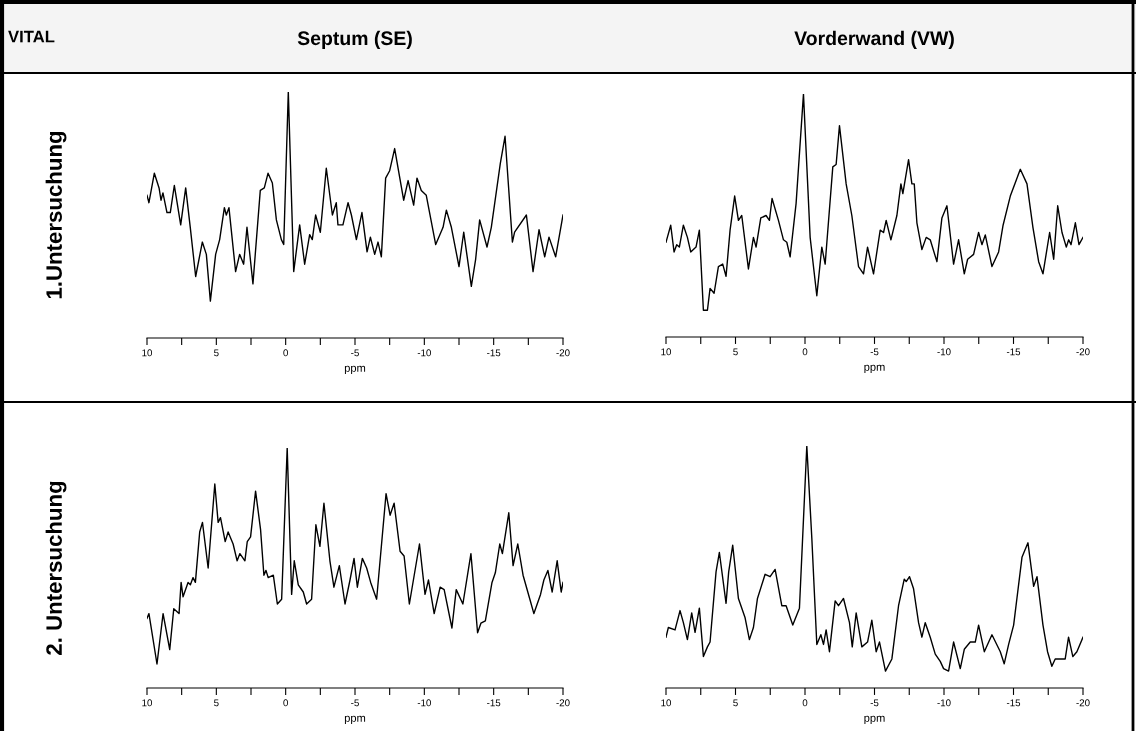 The image size is (1136, 731). Describe the element at coordinates (354, 39) in the screenshot. I see `chart-title: Septum (SE)` at that location.